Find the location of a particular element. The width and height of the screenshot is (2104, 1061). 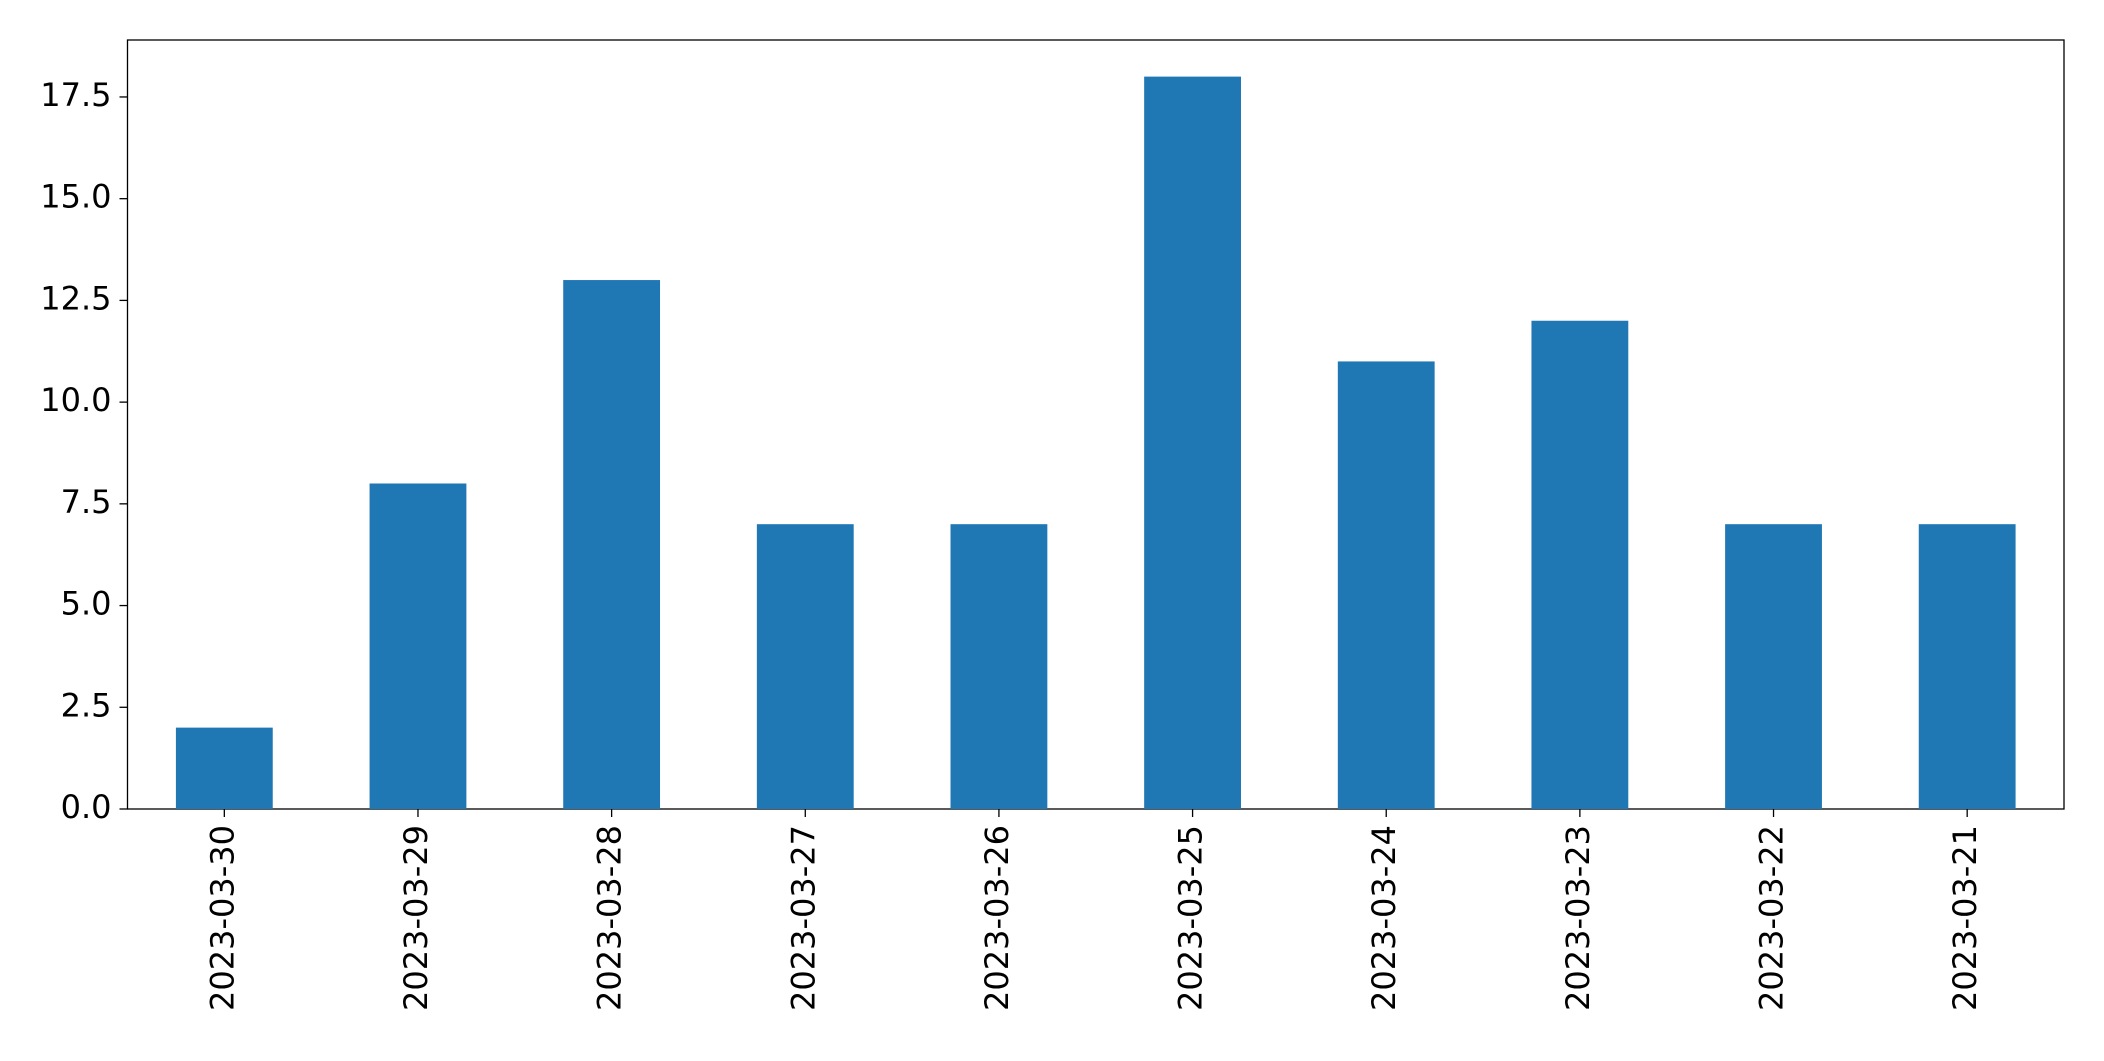

x-tick-label: 2023-03-29 is located at coordinates (416, 918).